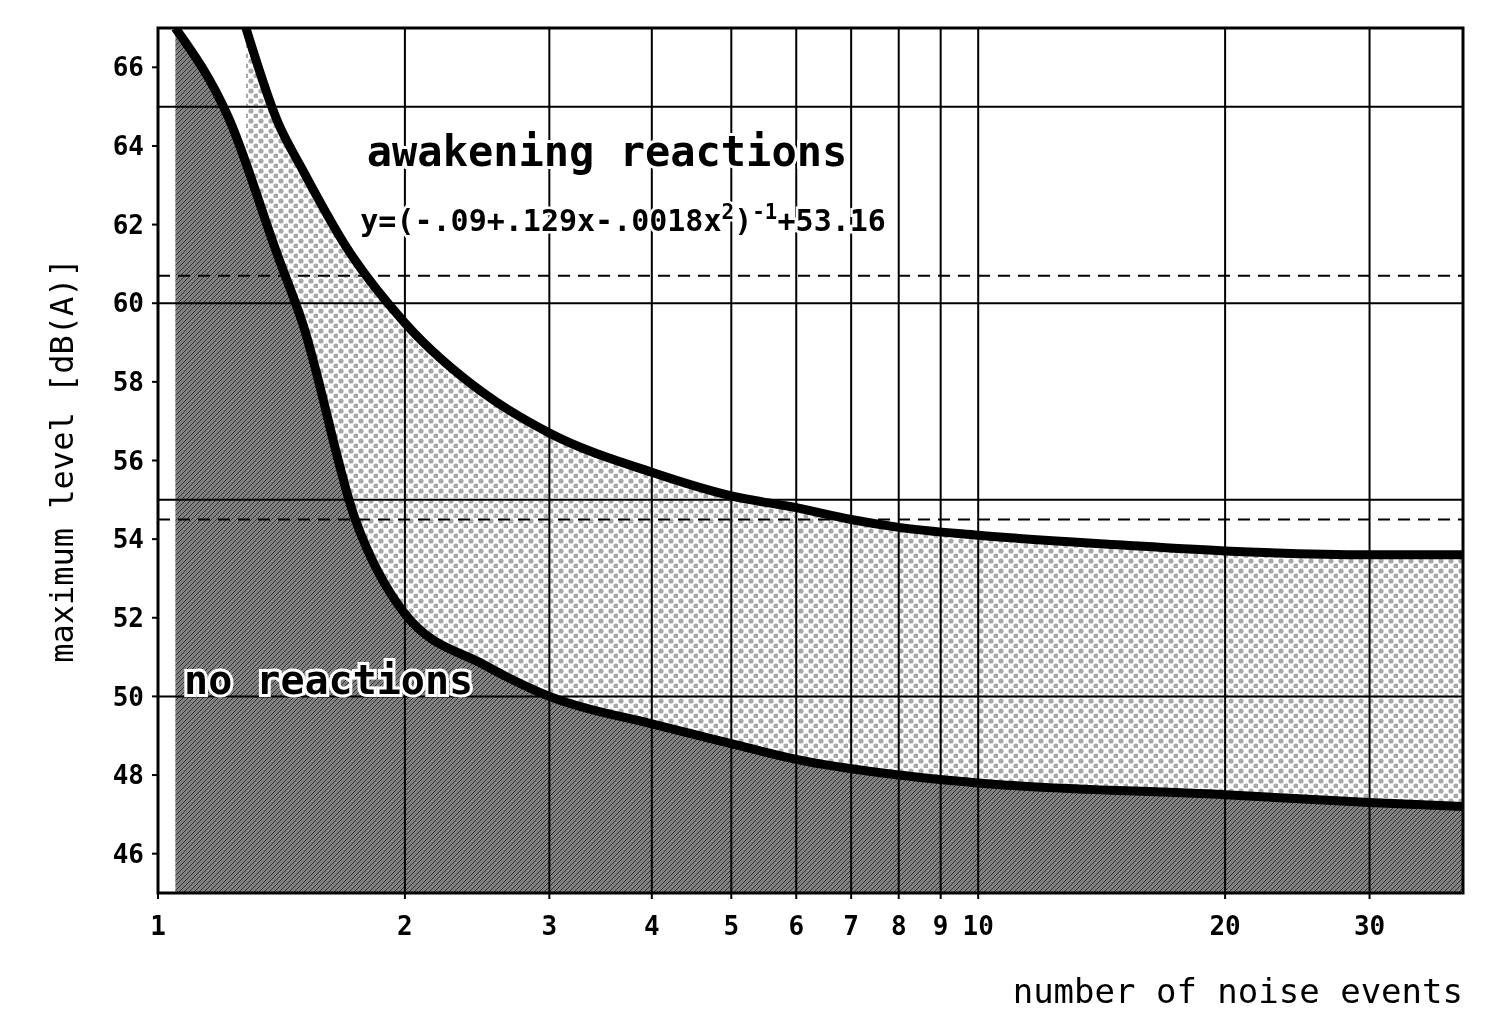  What do you see at coordinates (158, 926) in the screenshot?
I see `x-tick-label: 1` at bounding box center [158, 926].